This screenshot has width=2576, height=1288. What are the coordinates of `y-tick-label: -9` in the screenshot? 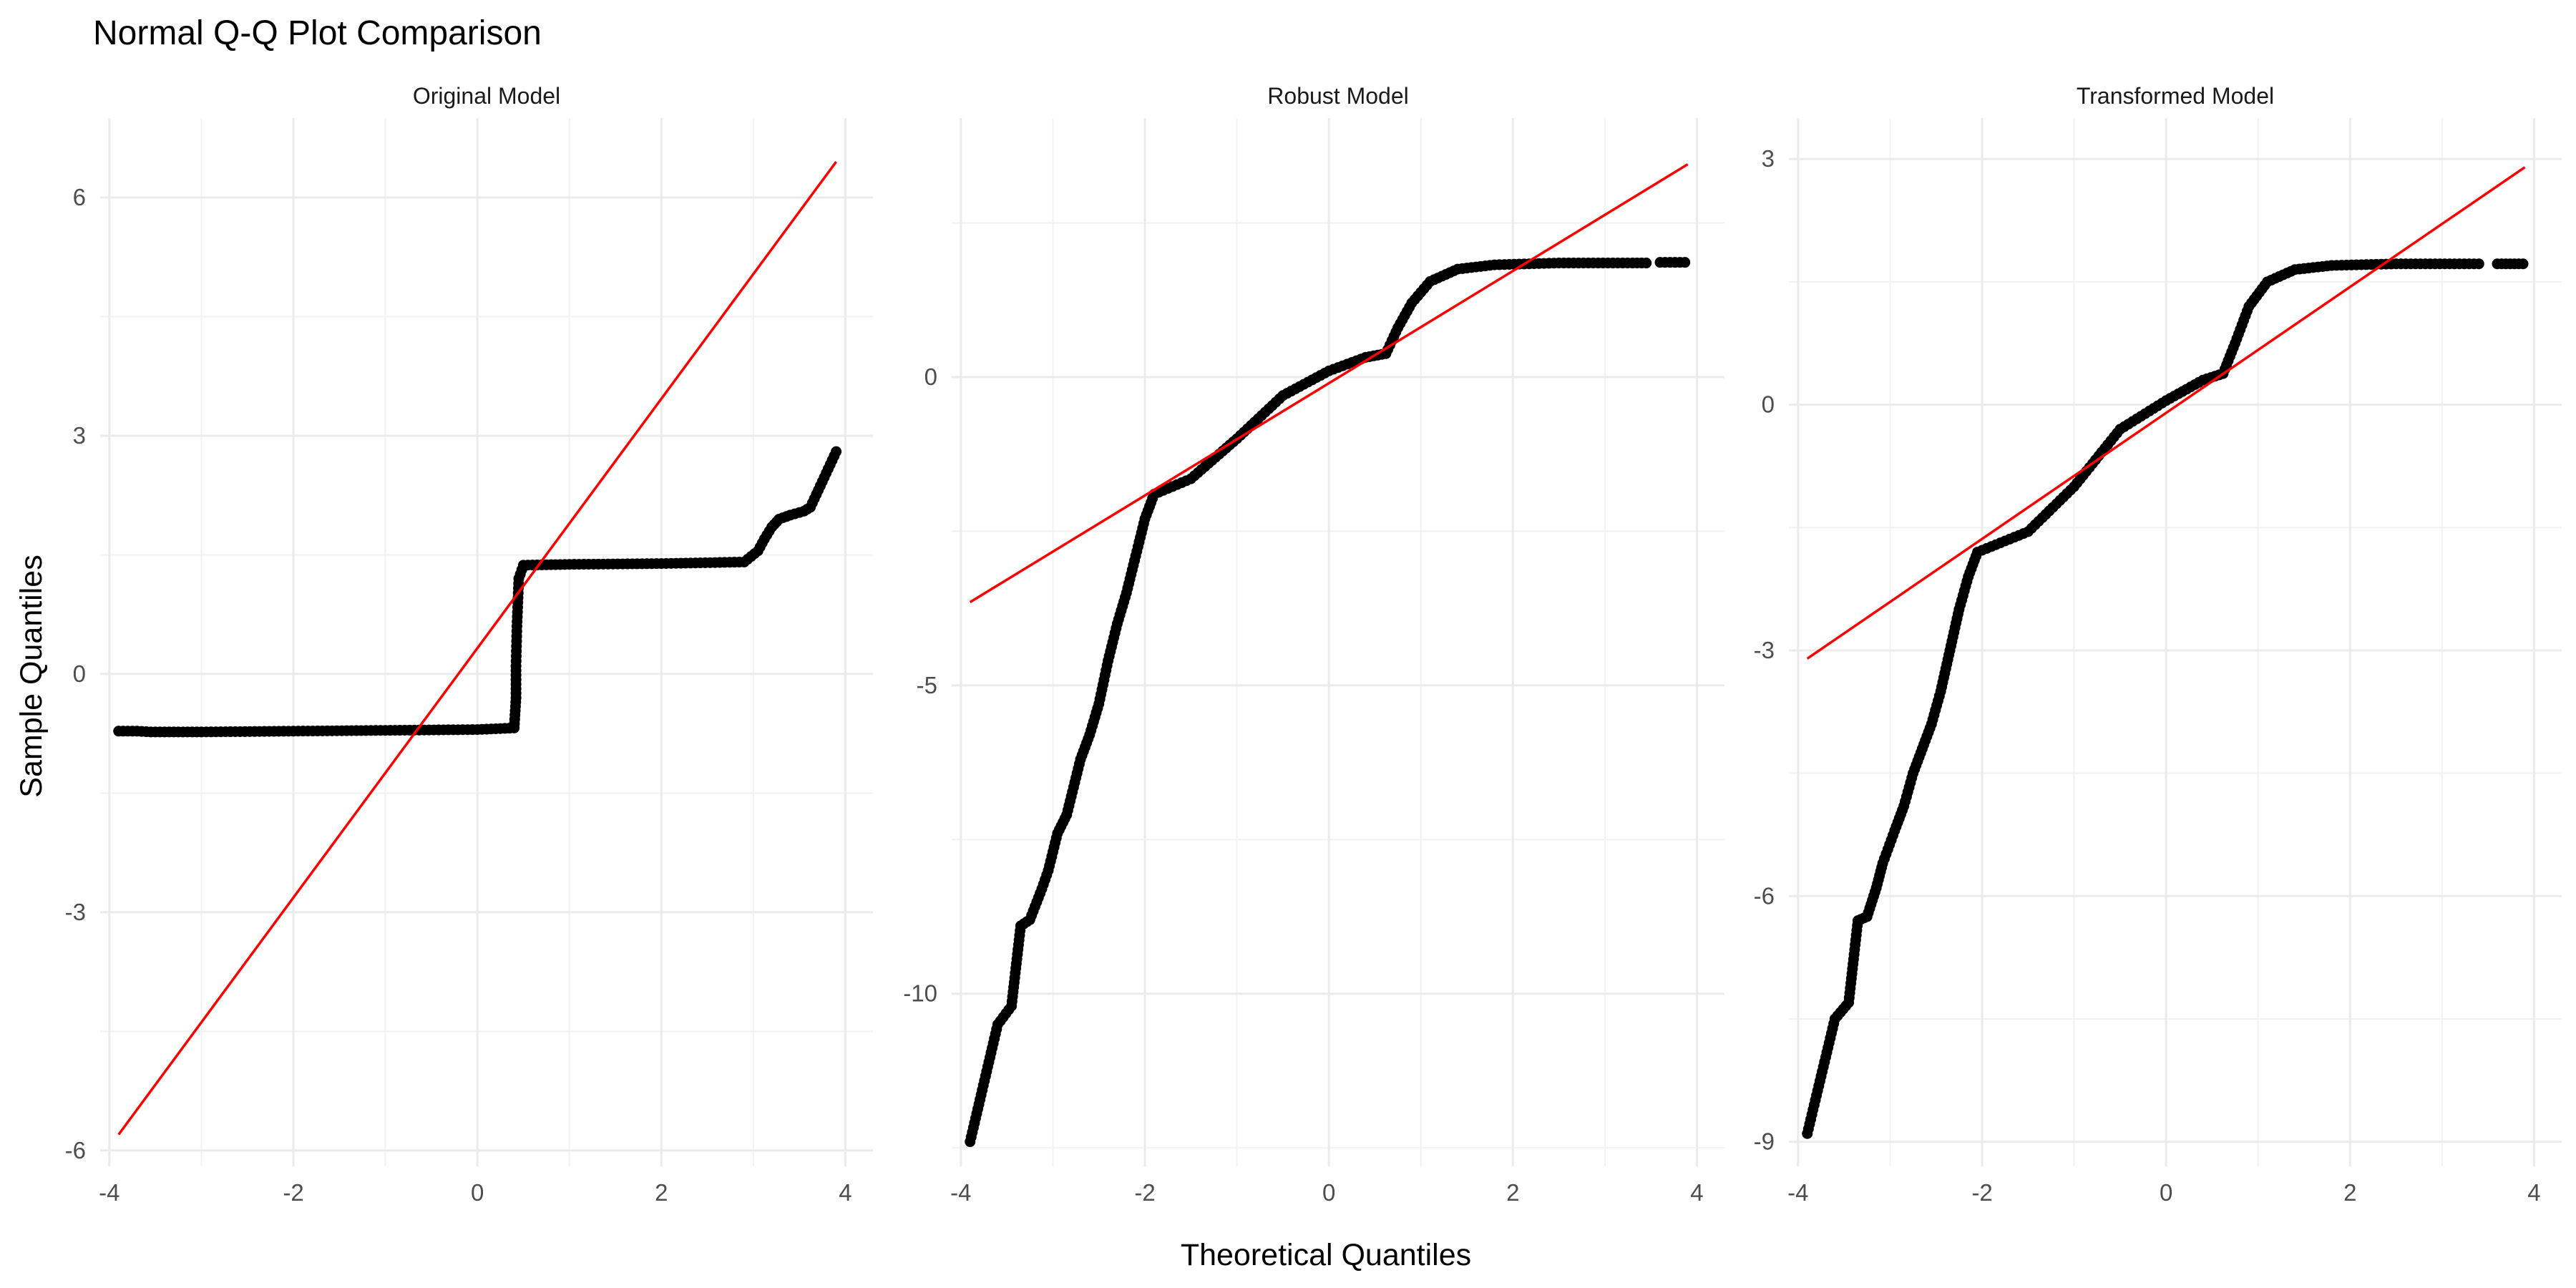 It's located at (1764, 1141).